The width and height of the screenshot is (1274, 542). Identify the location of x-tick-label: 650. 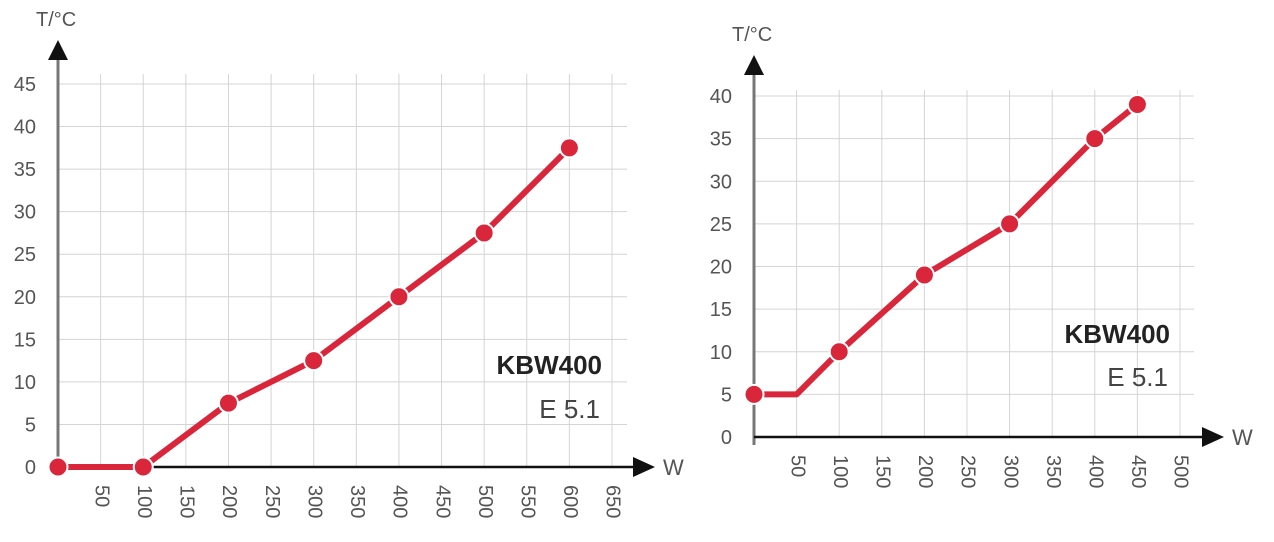
(613, 501).